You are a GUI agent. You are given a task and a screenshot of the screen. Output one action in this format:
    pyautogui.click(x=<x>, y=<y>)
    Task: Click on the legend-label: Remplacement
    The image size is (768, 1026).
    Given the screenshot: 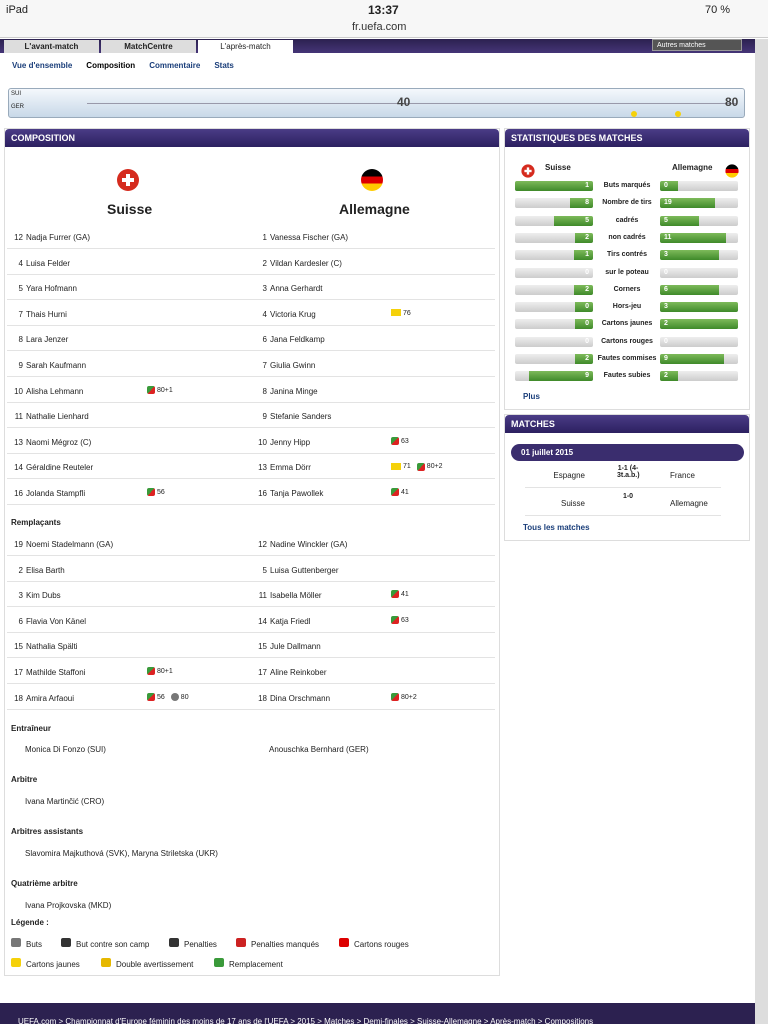 What is the action you would take?
    pyautogui.click(x=256, y=964)
    